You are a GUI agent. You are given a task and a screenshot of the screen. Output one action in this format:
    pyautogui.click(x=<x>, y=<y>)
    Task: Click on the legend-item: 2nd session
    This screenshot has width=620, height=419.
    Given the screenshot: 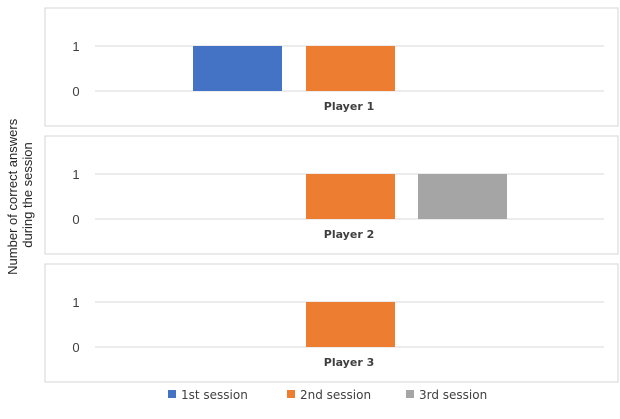 What is the action you would take?
    pyautogui.click(x=329, y=395)
    